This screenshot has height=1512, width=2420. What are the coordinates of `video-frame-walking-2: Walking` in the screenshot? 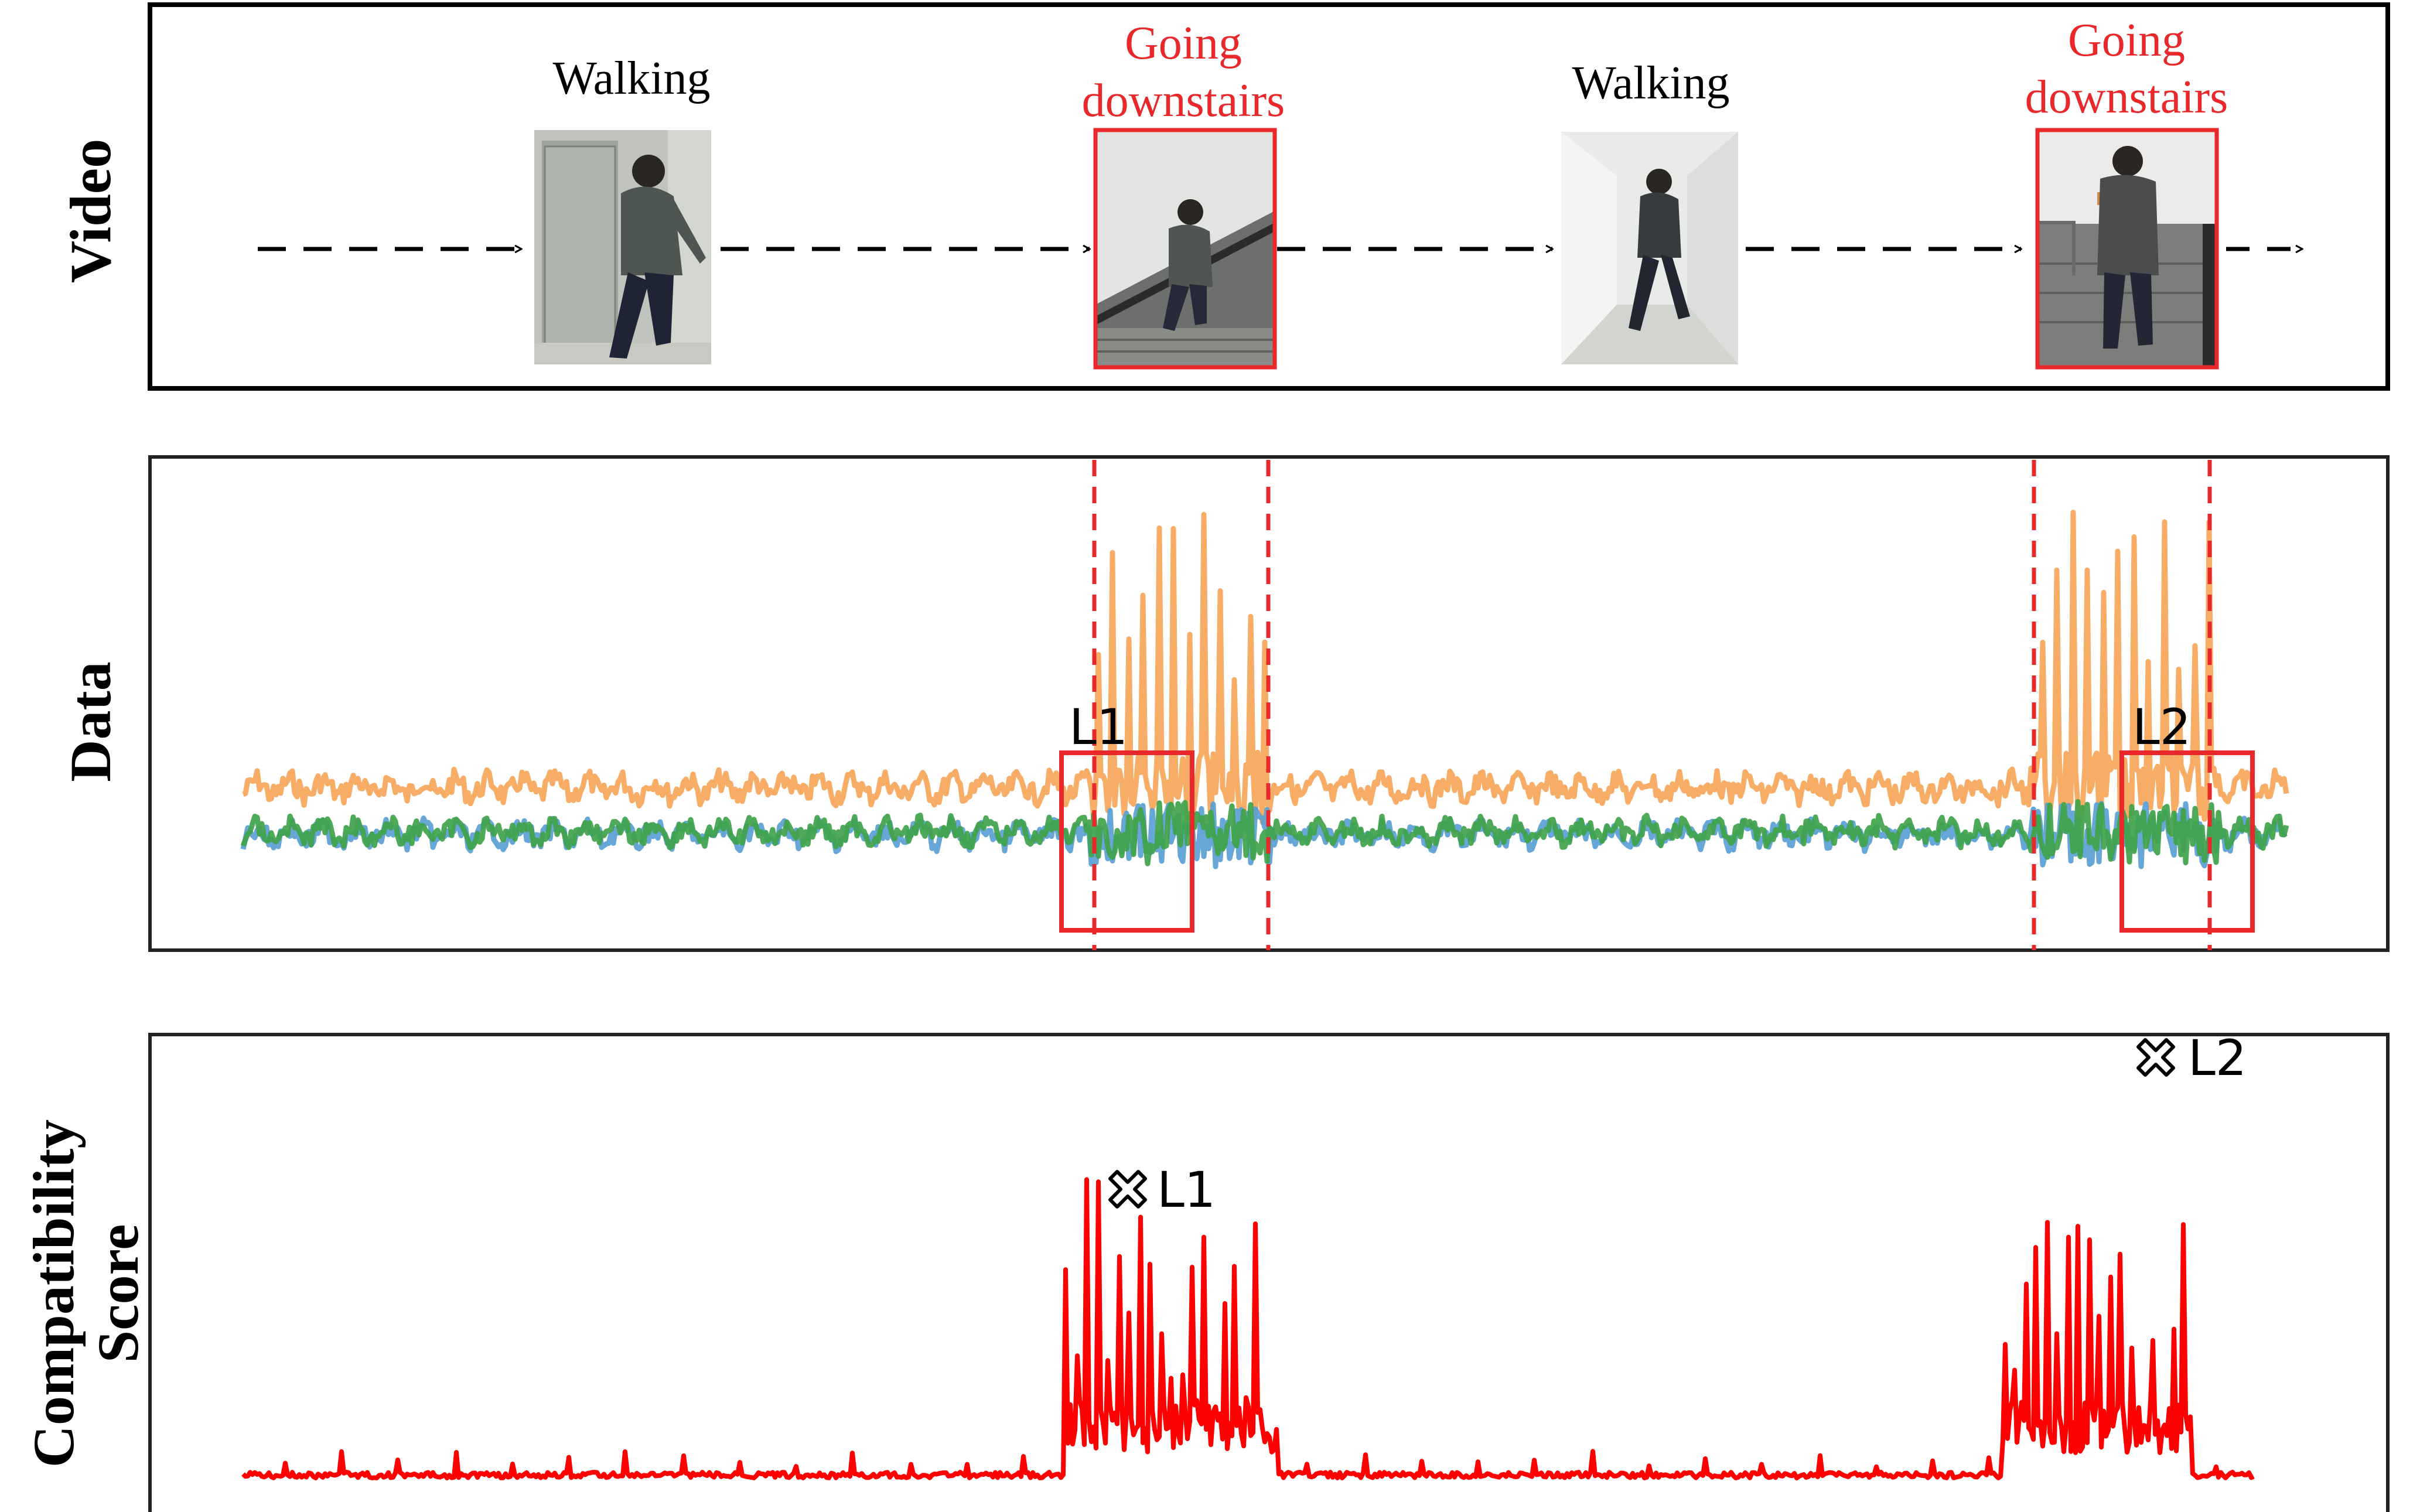 It's located at (1650, 210).